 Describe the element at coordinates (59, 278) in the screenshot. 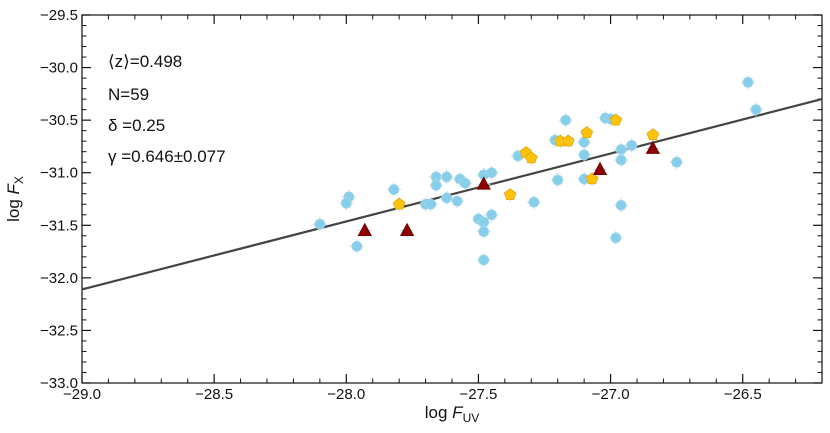

I see `y-tick-label: −32.0` at that location.